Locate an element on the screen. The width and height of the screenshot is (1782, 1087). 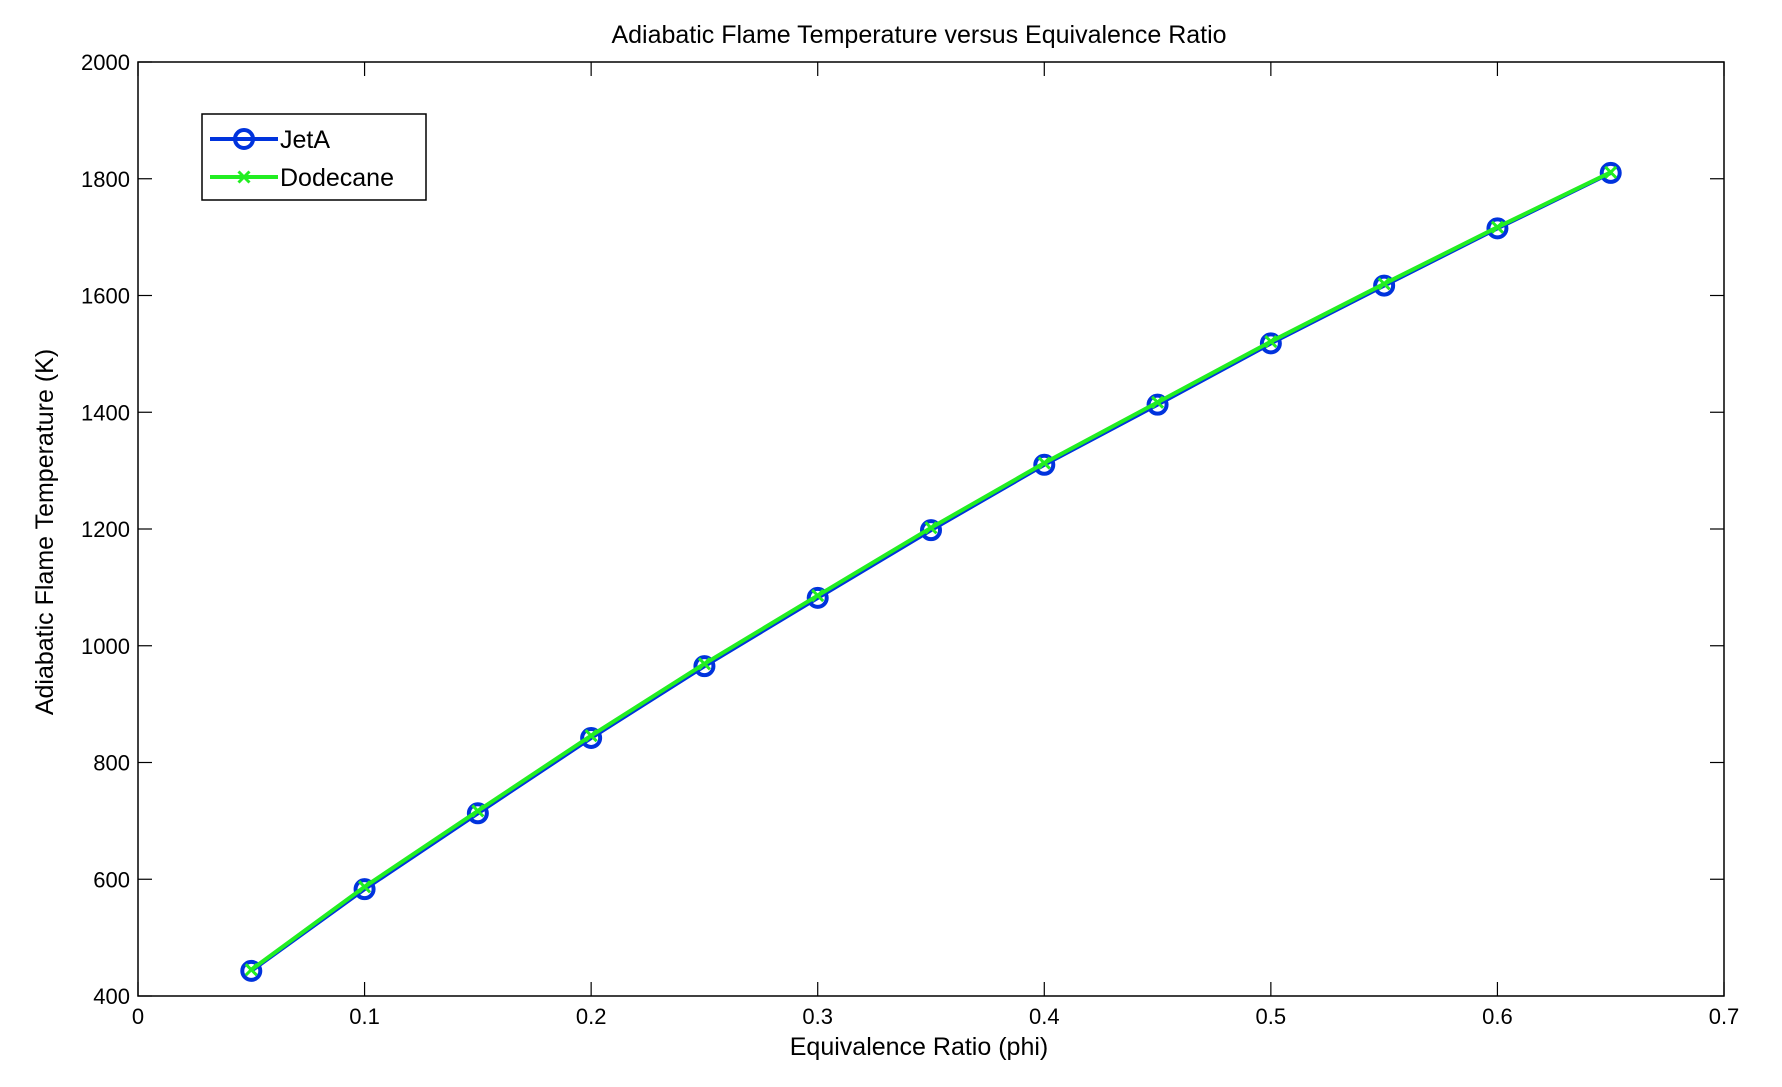
x-tick-label: 0 is located at coordinates (138, 1016).